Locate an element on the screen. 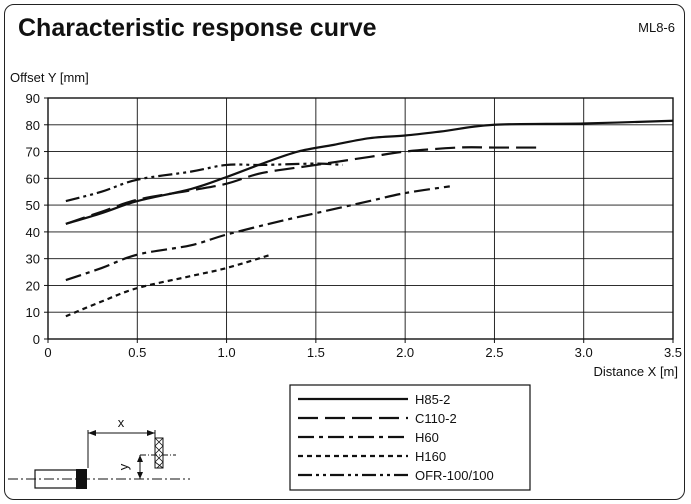 Image resolution: width=691 pixels, height=504 pixels. y-arrow-bottom is located at coordinates (140, 475).